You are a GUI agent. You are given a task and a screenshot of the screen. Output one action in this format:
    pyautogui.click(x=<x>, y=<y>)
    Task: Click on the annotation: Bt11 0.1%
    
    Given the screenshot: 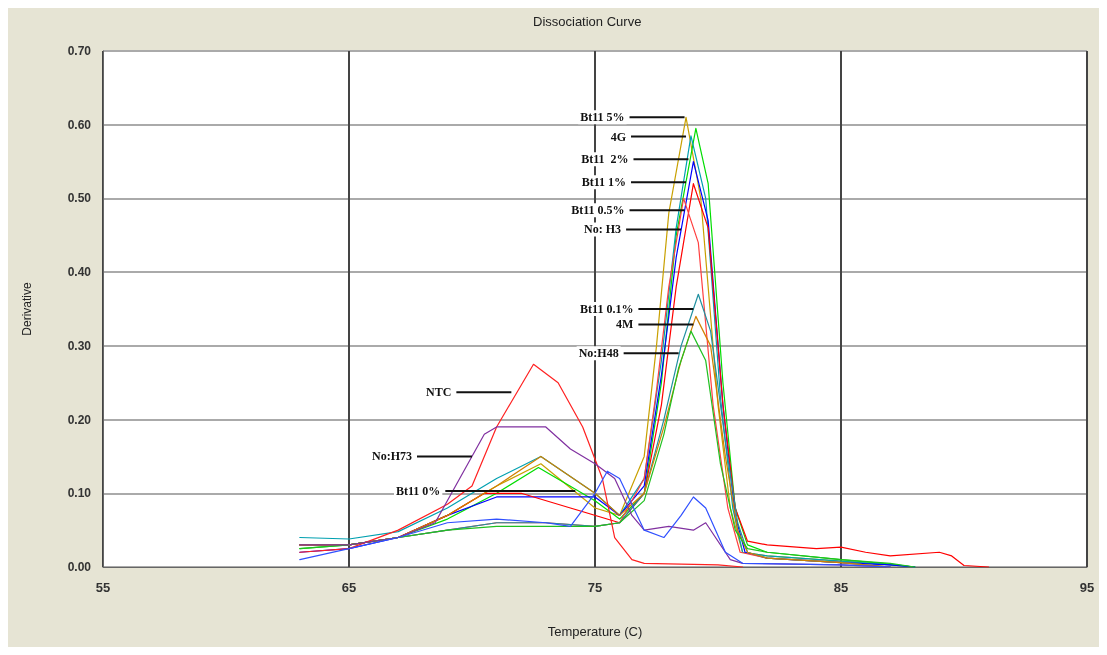 What is the action you would take?
    pyautogui.click(x=607, y=309)
    